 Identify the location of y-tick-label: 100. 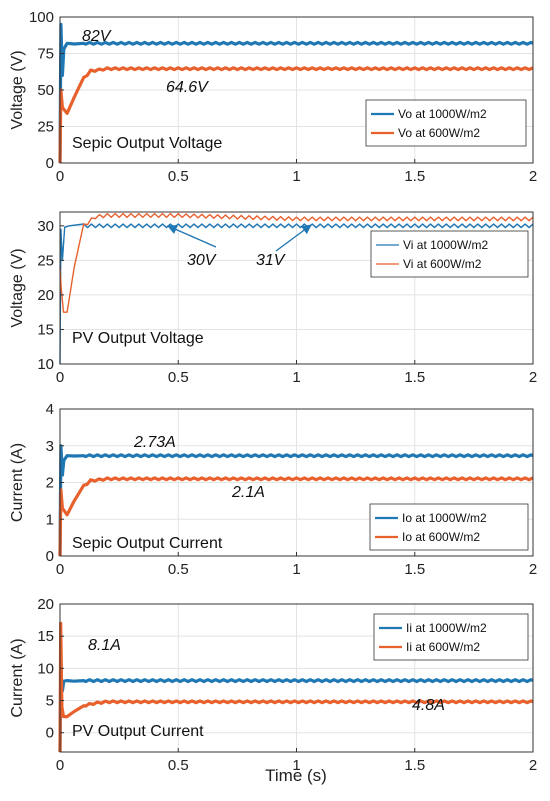
(41, 17).